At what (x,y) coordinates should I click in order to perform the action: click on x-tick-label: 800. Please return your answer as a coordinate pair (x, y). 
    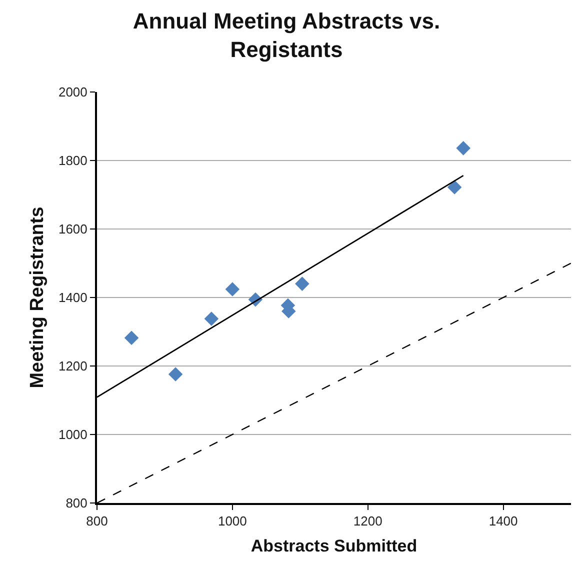
    Looking at the image, I should click on (97, 521).